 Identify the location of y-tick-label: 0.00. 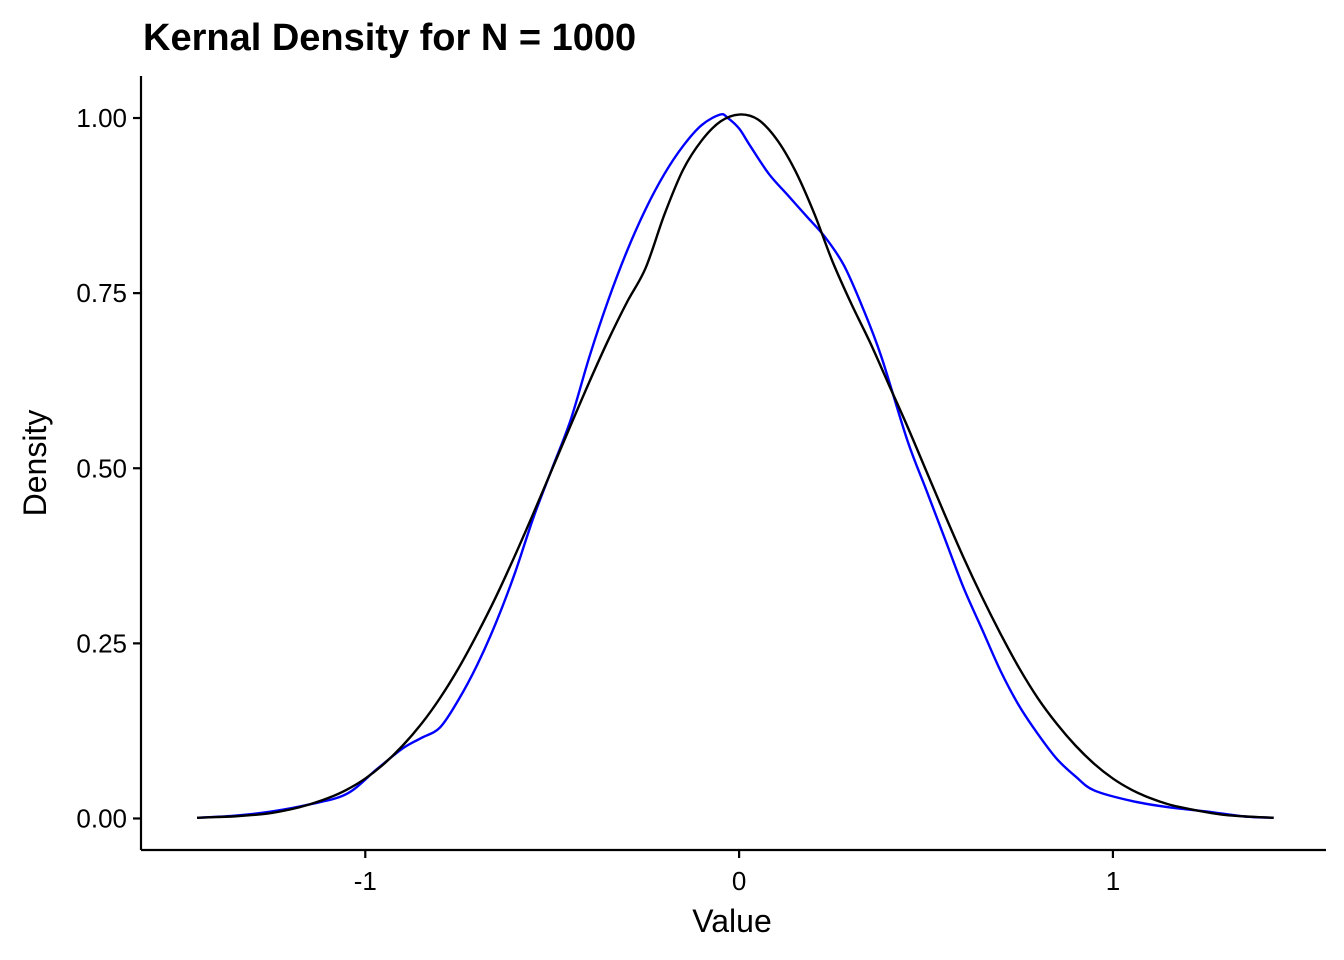
(101, 818).